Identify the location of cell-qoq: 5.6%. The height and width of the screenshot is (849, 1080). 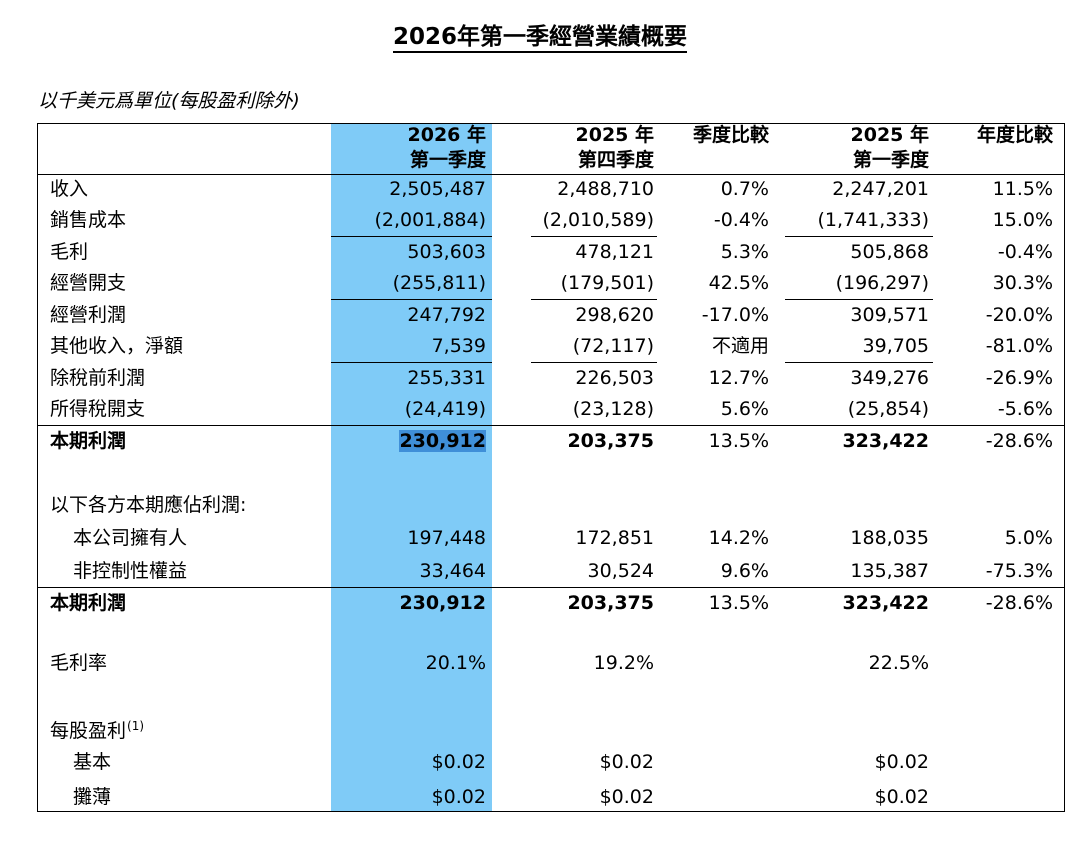
(744, 409).